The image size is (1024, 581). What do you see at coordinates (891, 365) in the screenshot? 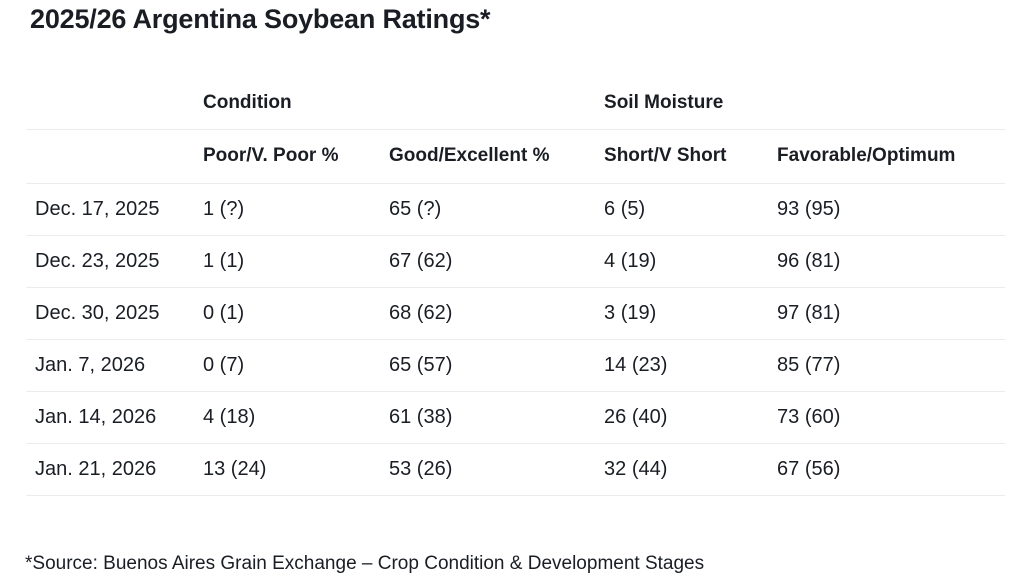
I see `cell-favorable: 85 (77)` at bounding box center [891, 365].